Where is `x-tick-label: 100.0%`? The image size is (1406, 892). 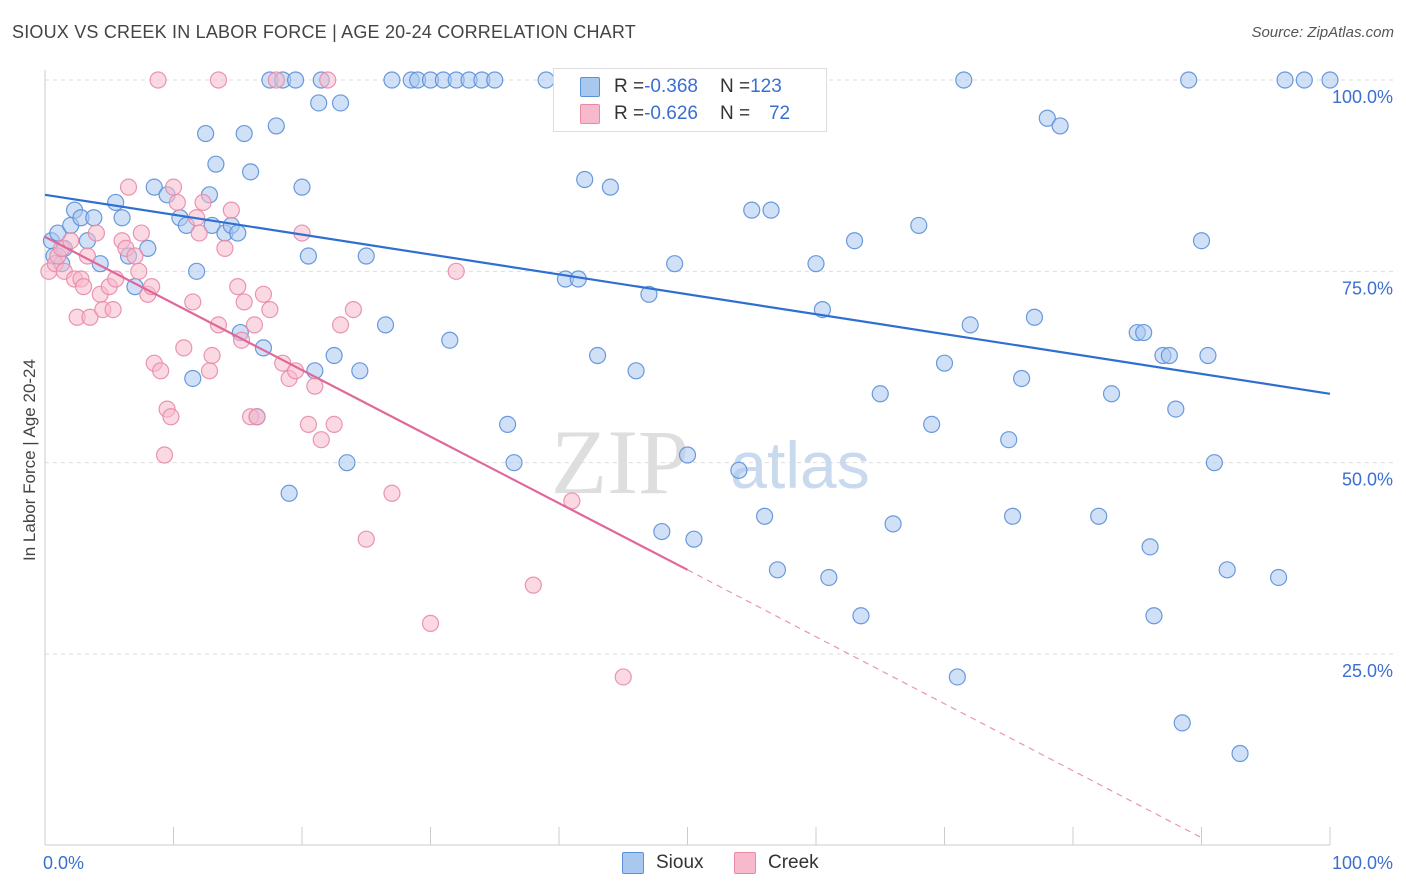 x-tick-label: 100.0% is located at coordinates (1362, 863).